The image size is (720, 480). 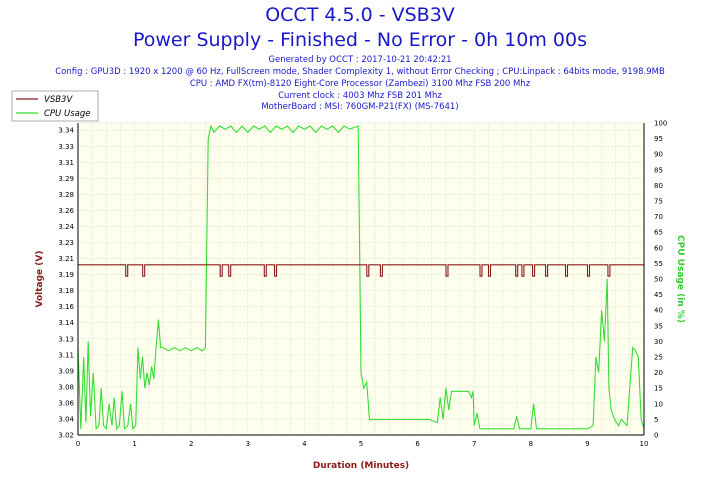 I want to click on y-right-tick-label: 10, so click(x=658, y=404).